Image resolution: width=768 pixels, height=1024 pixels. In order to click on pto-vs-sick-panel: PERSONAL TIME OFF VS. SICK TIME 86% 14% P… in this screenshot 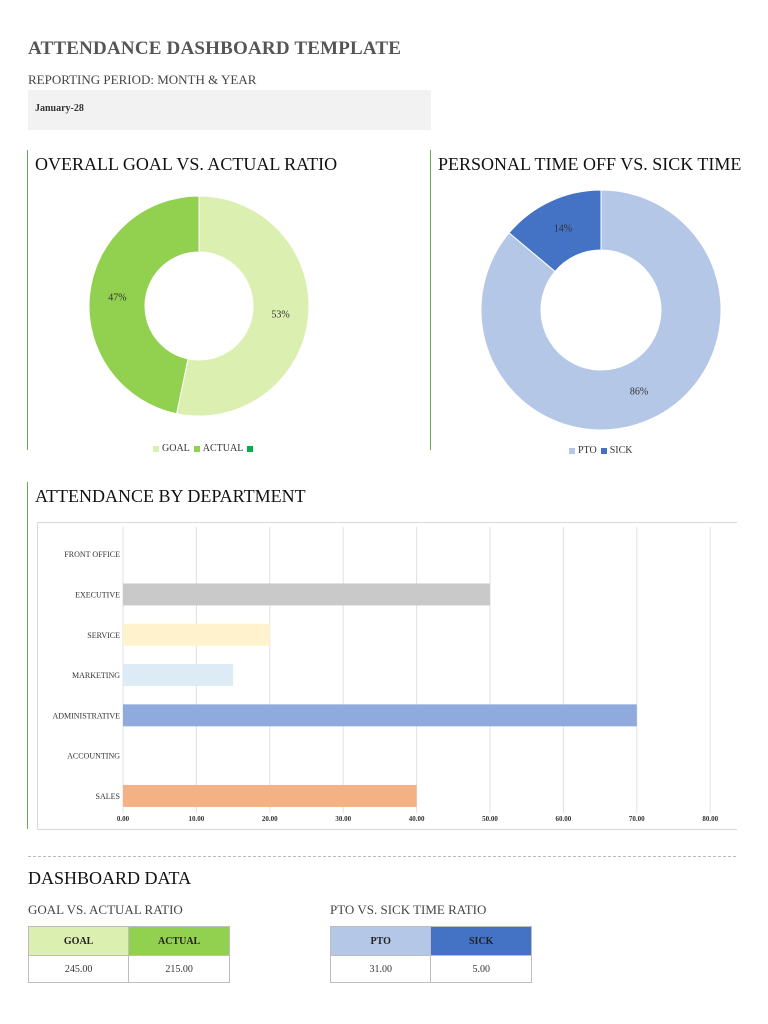, I will do `click(585, 303)`.